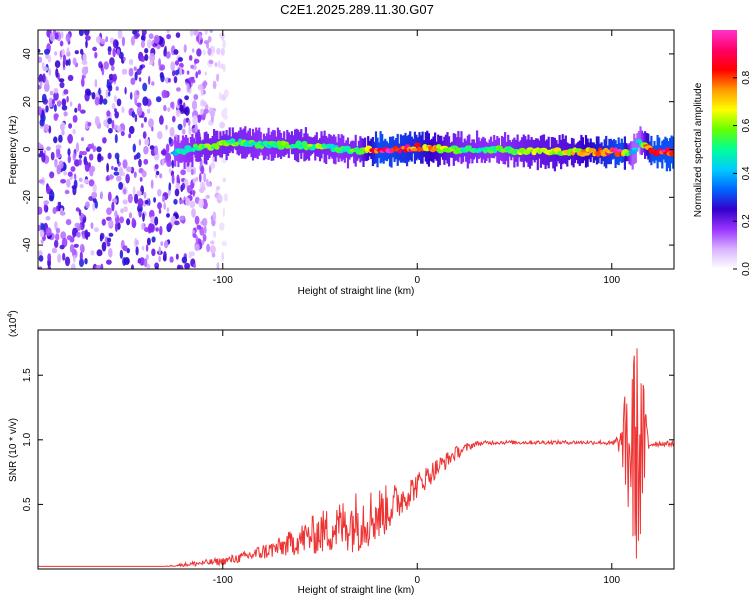 The image size is (750, 600). Describe the element at coordinates (745, 77) in the screenshot. I see `colorbar-tick-label: 0.8` at that location.